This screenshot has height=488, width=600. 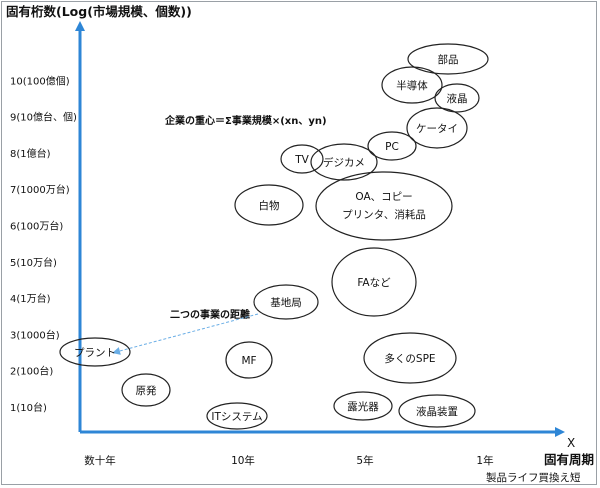 I want to click on bubble-半導体, so click(x=412, y=85).